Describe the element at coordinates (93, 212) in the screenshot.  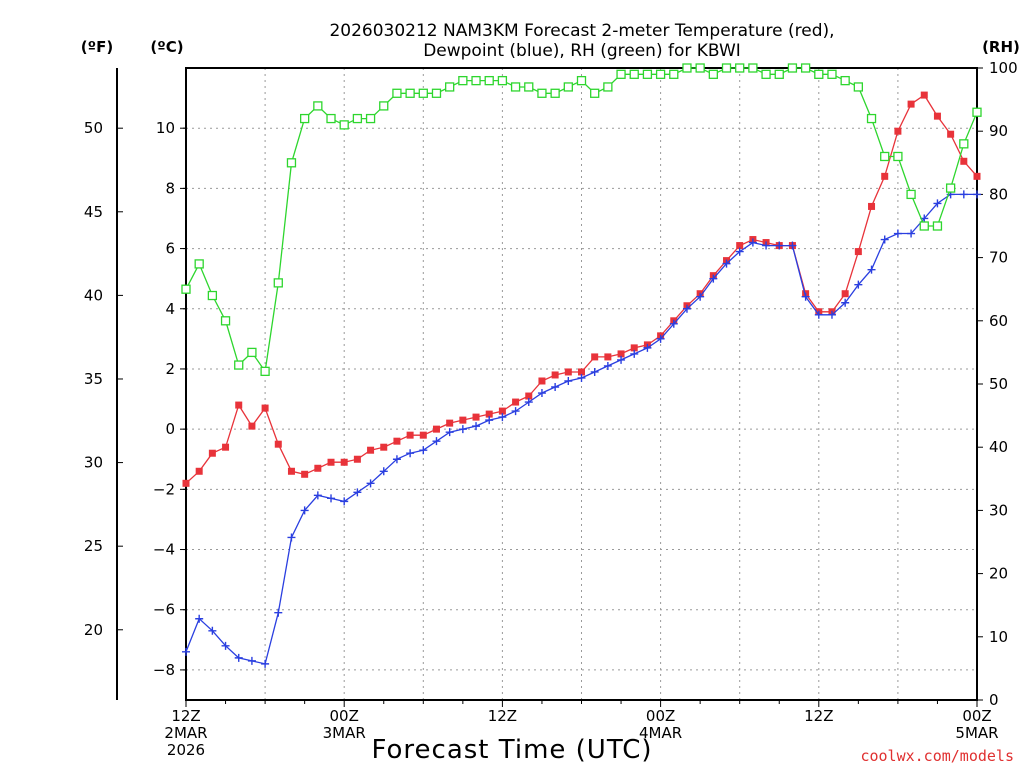
I see `fahrenheit-tick-label: 45` at that location.